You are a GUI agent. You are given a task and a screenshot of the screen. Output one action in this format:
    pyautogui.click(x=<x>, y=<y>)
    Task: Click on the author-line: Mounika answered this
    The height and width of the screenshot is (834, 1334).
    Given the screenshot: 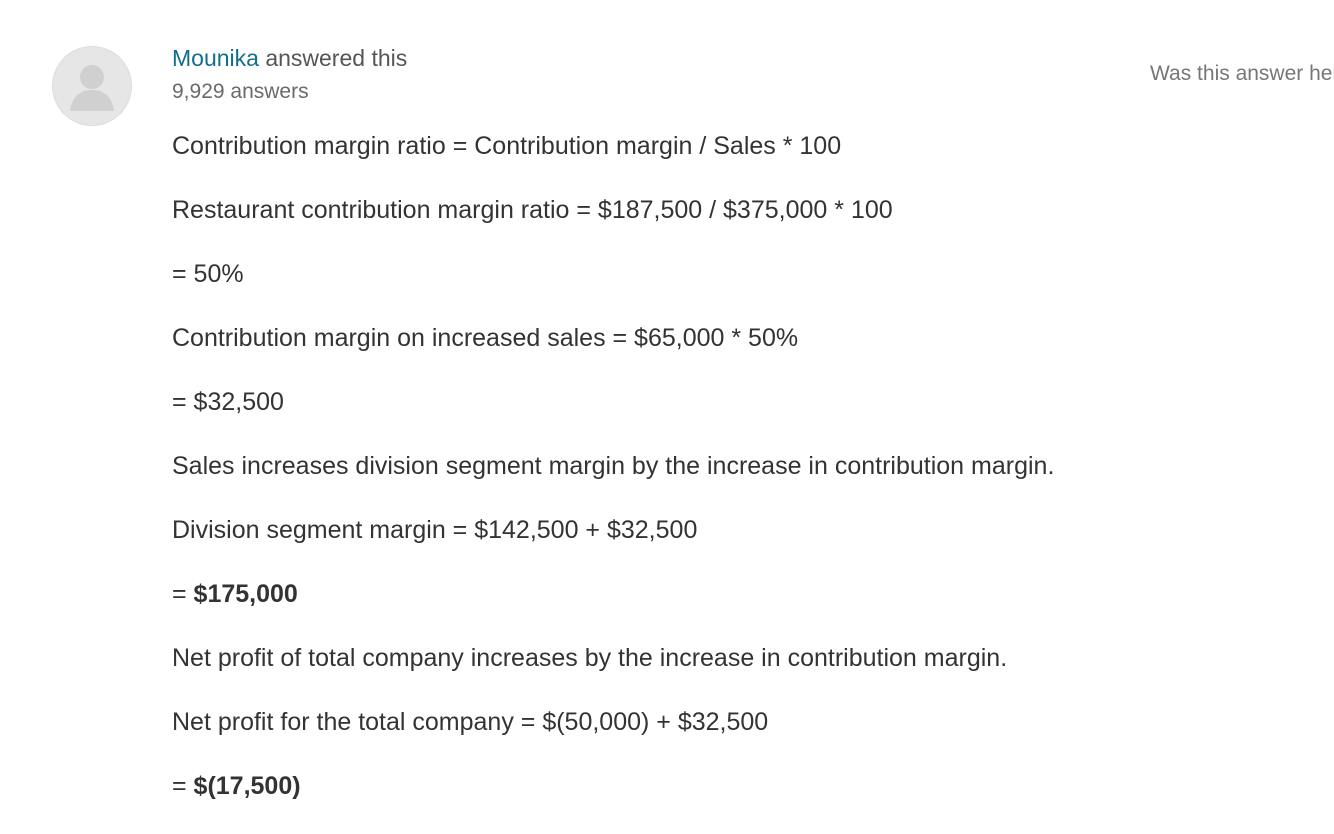 What is the action you would take?
    pyautogui.click(x=289, y=58)
    